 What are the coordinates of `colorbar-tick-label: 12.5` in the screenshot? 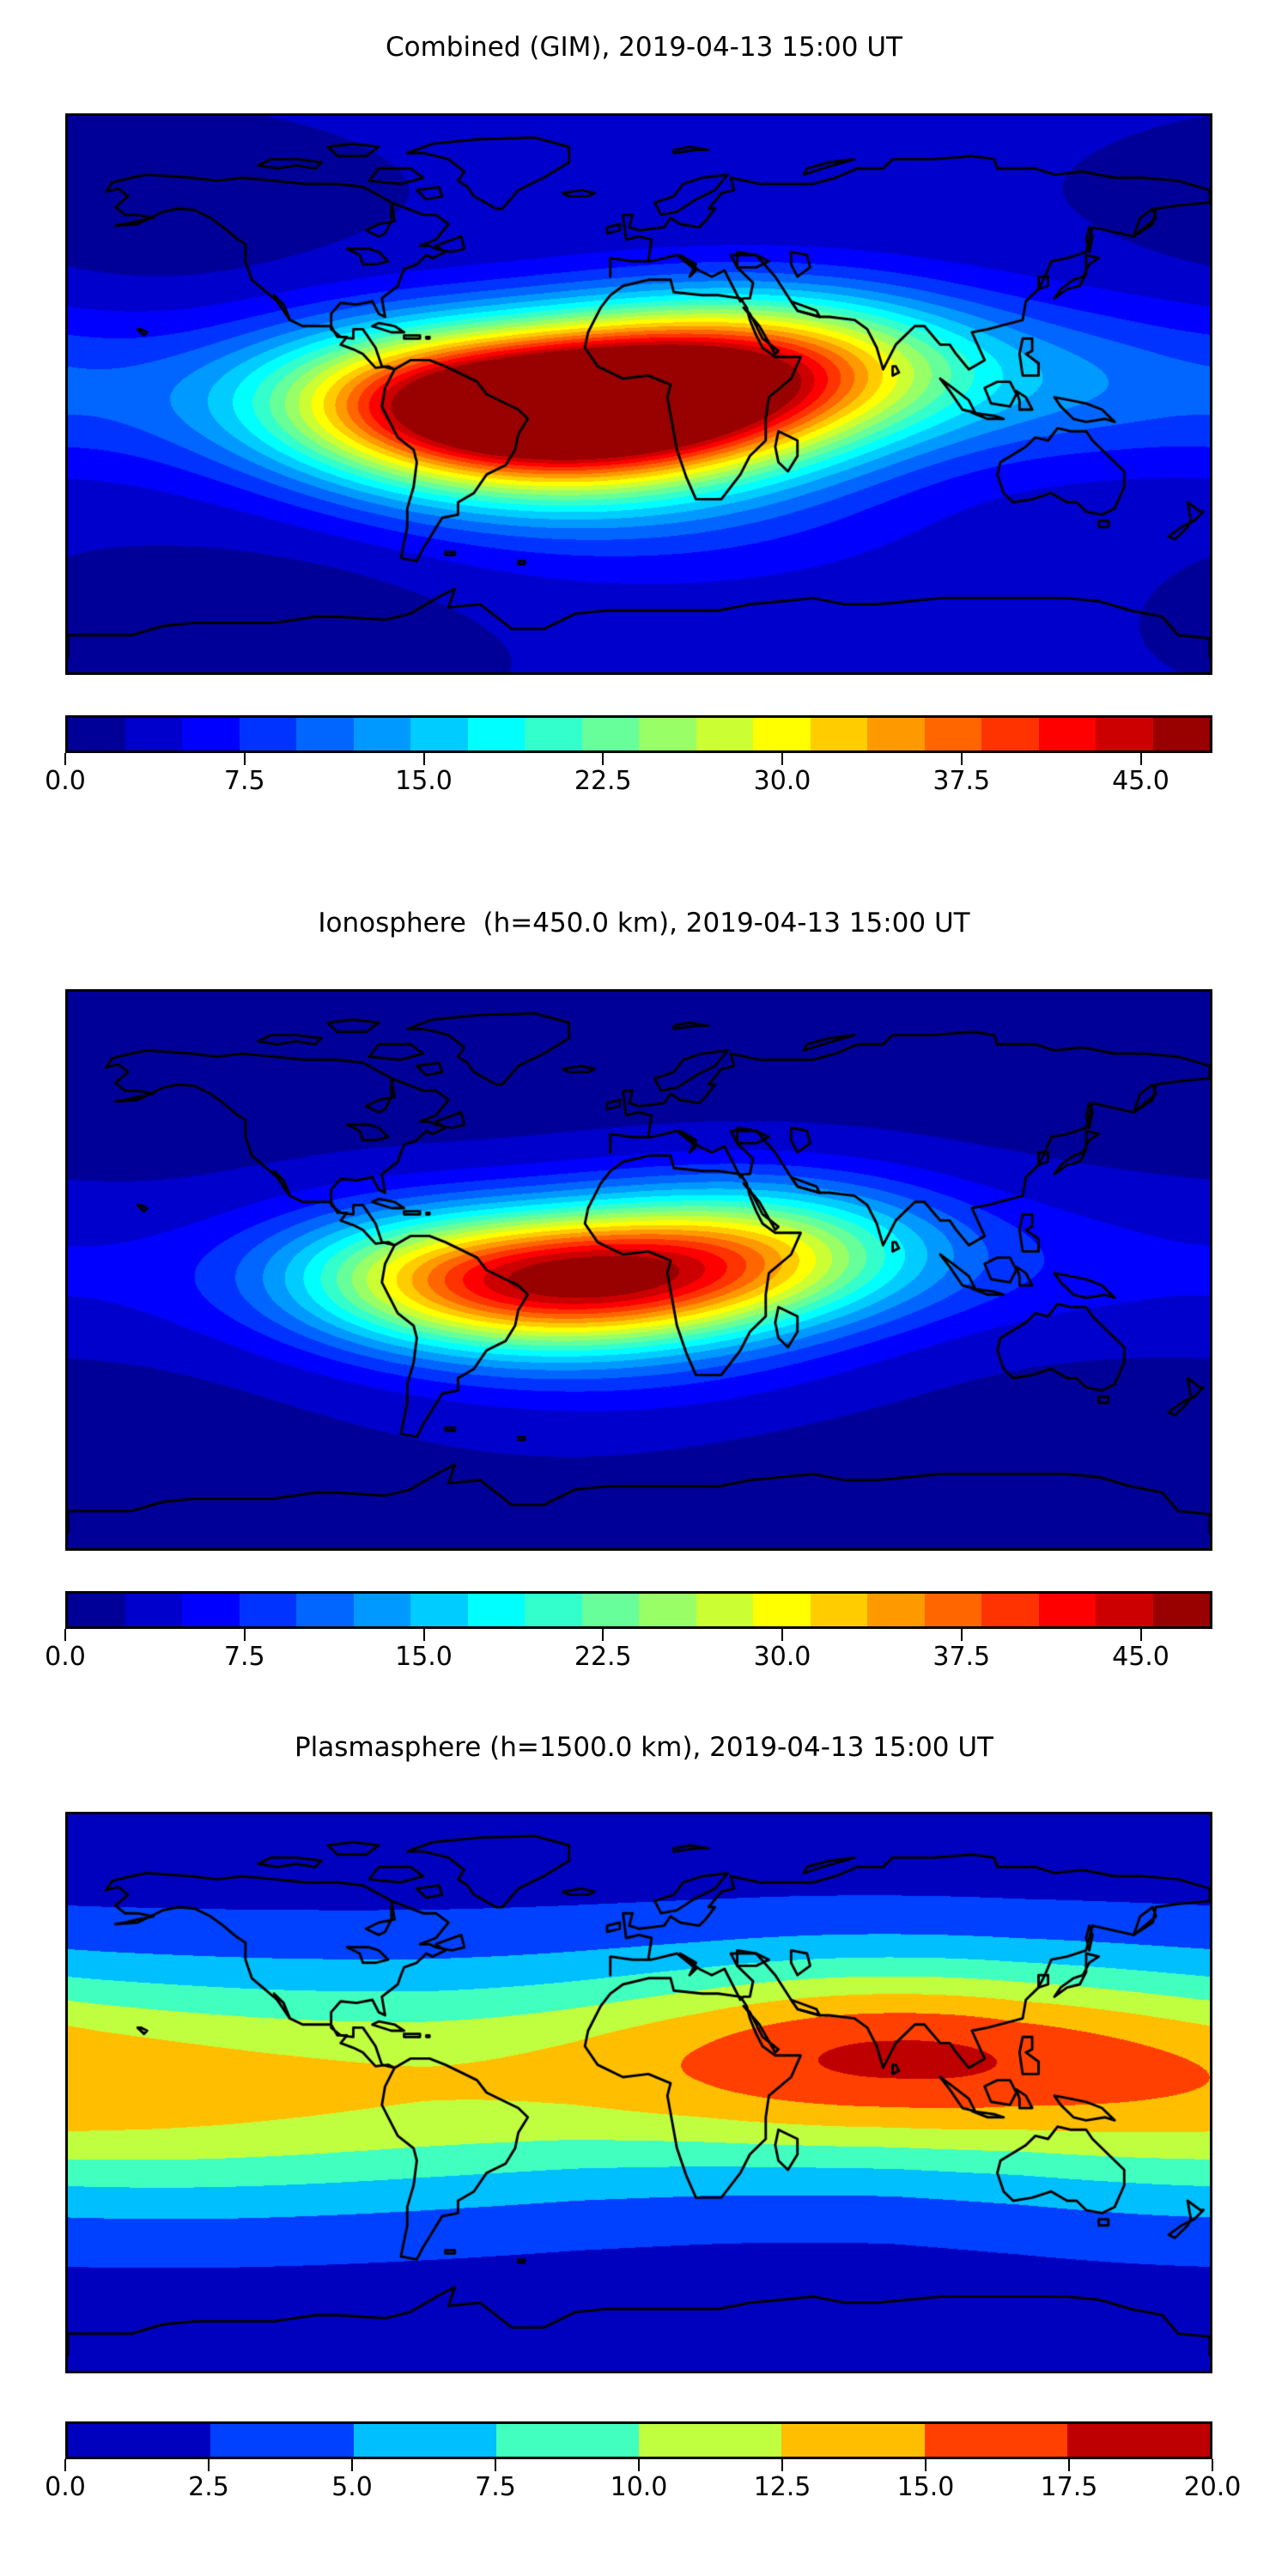 It's located at (782, 2487).